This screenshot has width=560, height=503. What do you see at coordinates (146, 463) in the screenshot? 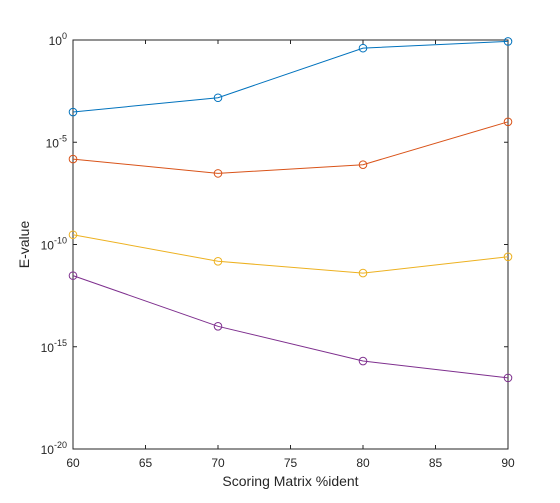
I see `x-tick-label: 65` at bounding box center [146, 463].